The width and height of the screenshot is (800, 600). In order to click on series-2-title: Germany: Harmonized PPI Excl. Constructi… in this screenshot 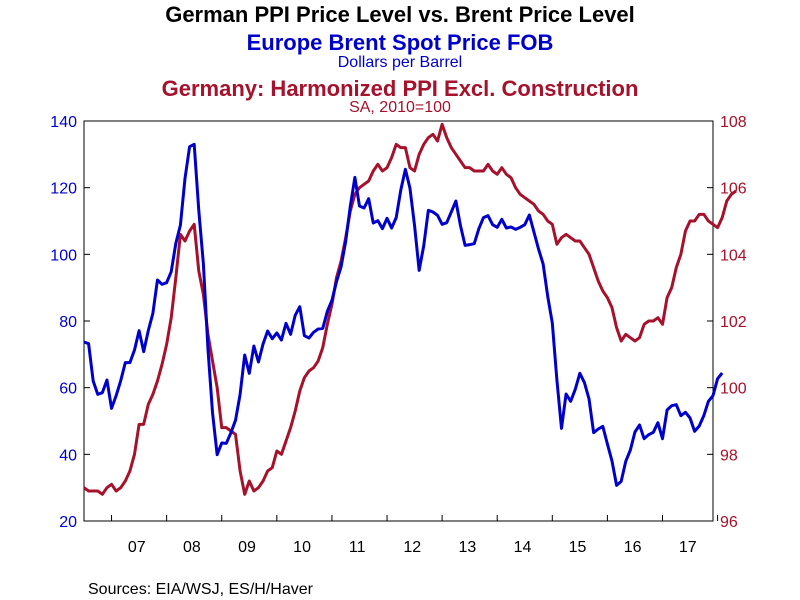, I will do `click(400, 88)`.